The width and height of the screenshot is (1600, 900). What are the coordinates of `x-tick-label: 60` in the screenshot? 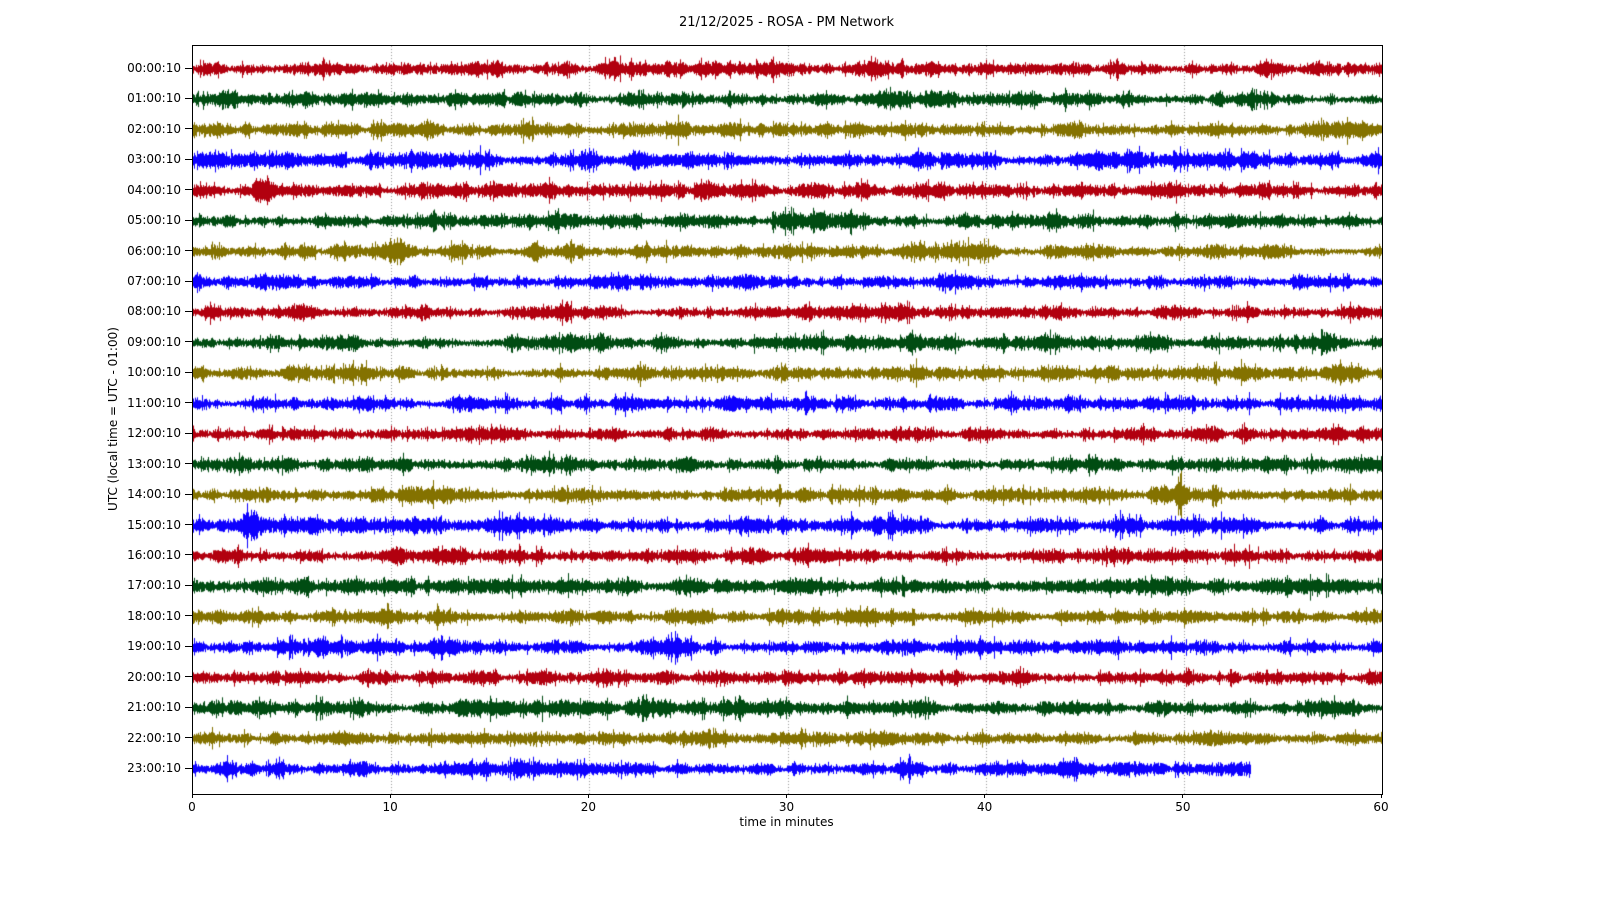 It's located at (1381, 807).